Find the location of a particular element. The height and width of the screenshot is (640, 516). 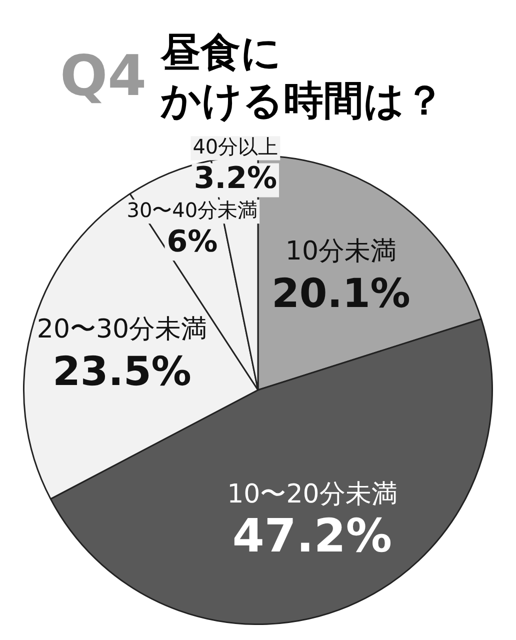

slice-label: 40分以上 is located at coordinates (235, 146).